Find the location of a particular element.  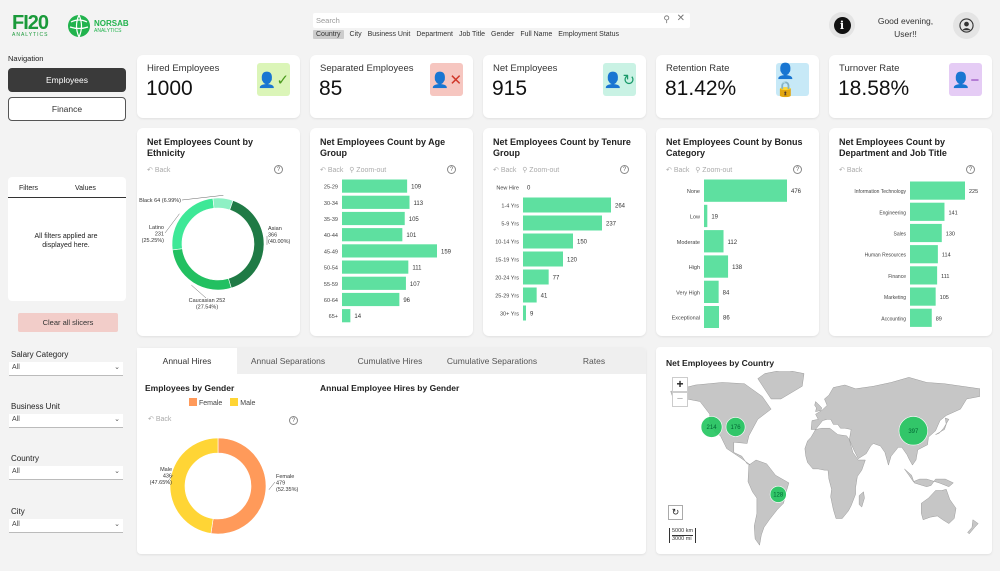

chip-country: Country is located at coordinates (328, 34).